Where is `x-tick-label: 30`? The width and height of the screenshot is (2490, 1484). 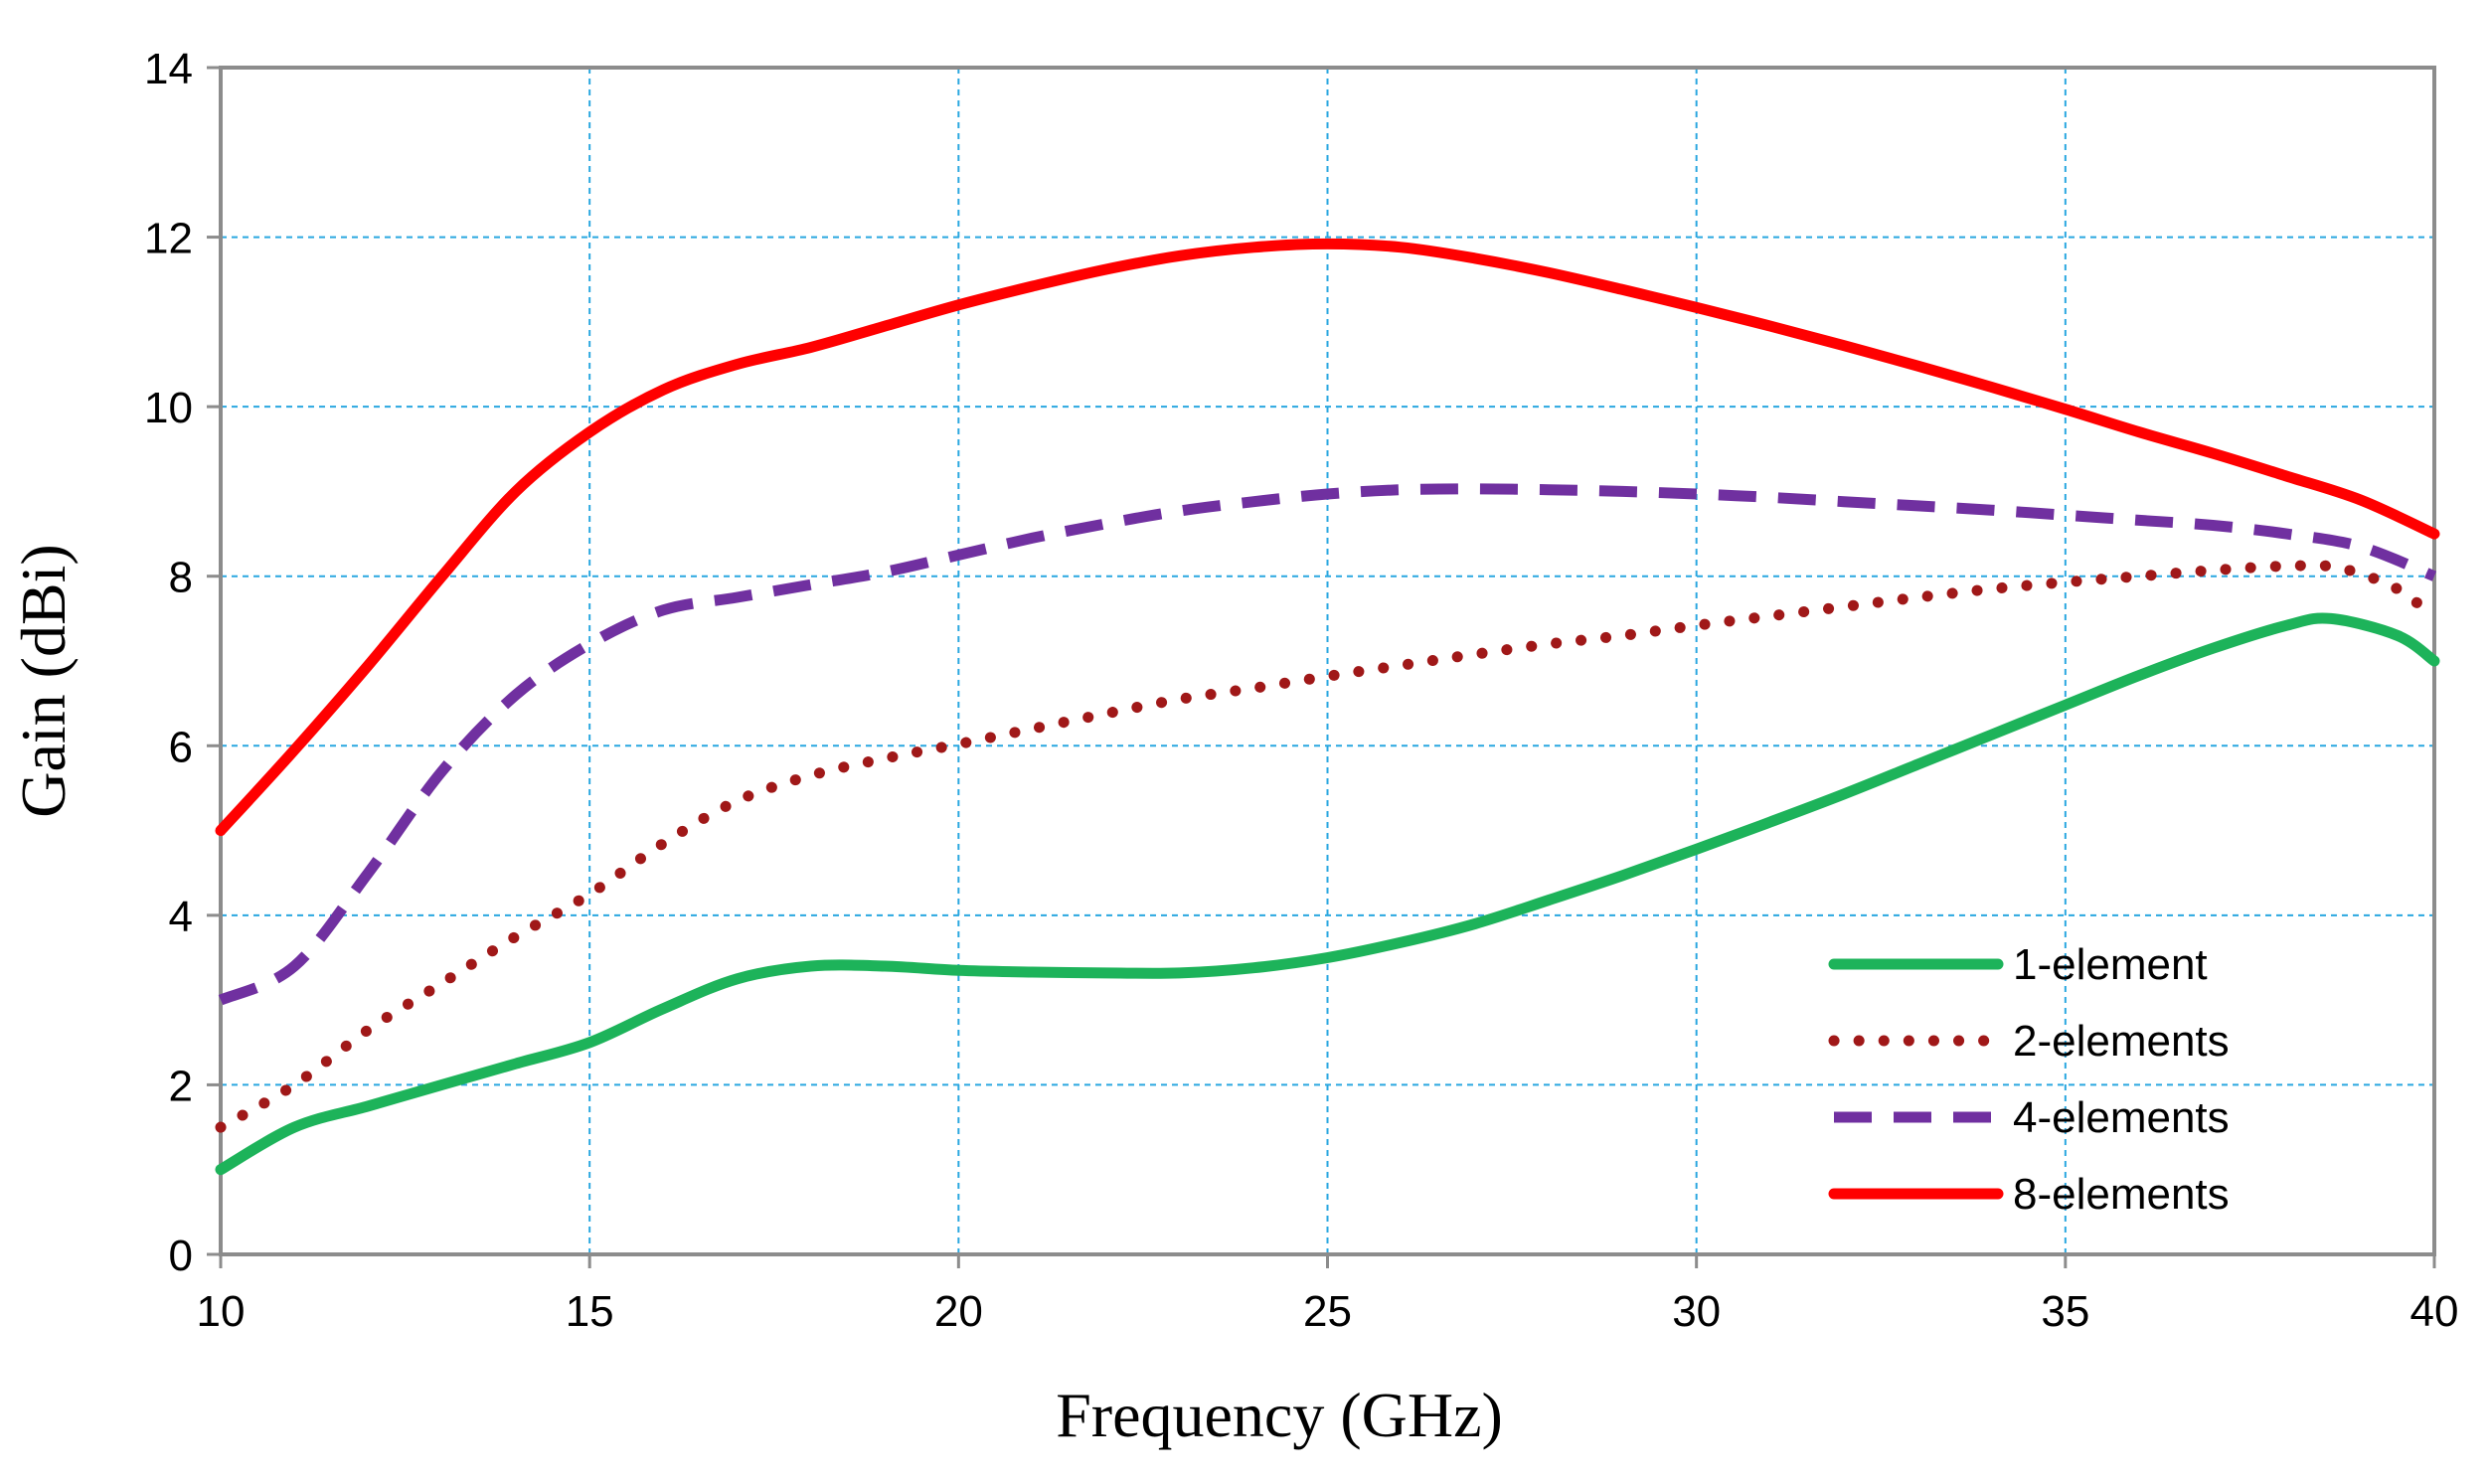
x-tick-label: 30 is located at coordinates (1697, 1311).